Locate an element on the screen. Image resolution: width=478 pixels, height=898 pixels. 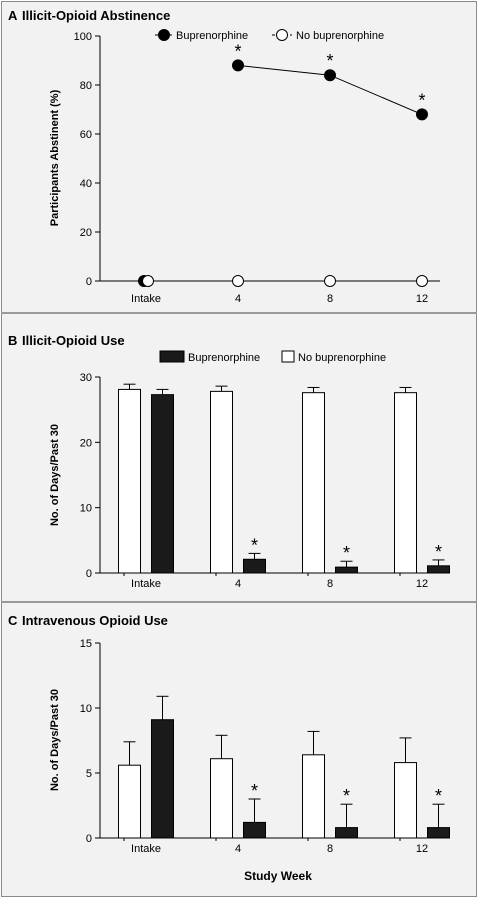
panel-b-x-tick-label: 4 is located at coordinates (238, 584).